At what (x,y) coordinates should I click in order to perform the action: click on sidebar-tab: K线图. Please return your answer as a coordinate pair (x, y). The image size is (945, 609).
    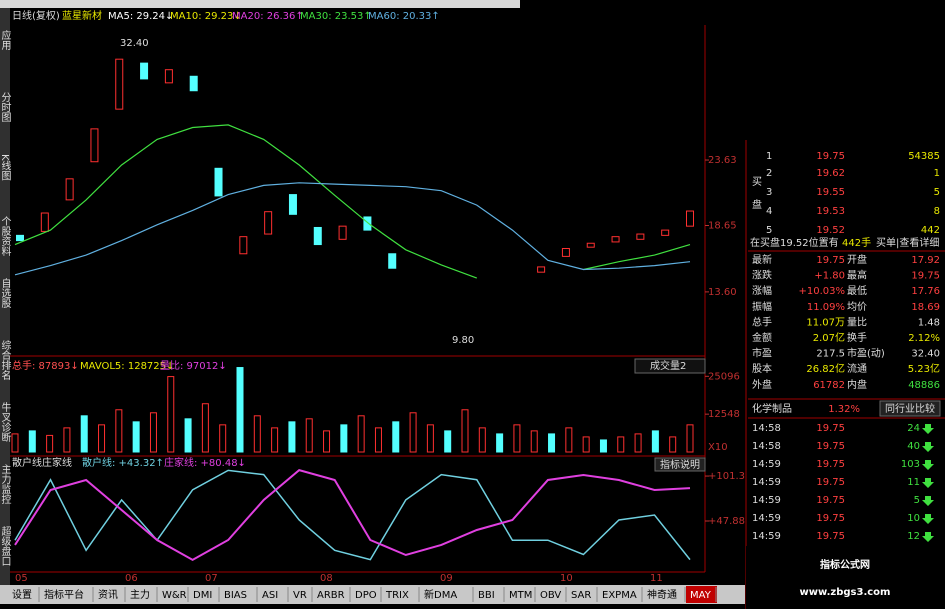
    Looking at the image, I should click on (5, 167).